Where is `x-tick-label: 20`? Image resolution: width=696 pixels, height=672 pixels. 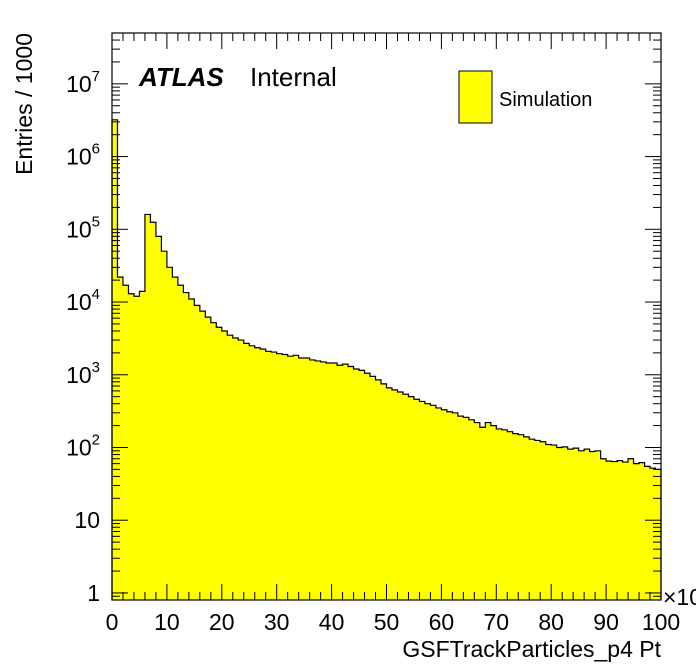 x-tick-label: 20 is located at coordinates (222, 622).